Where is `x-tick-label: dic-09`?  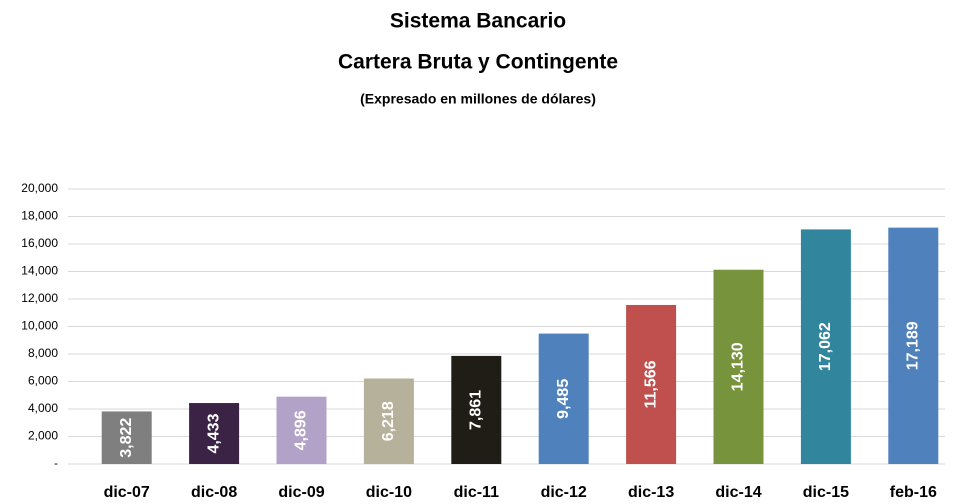 x-tick-label: dic-09 is located at coordinates (301, 492).